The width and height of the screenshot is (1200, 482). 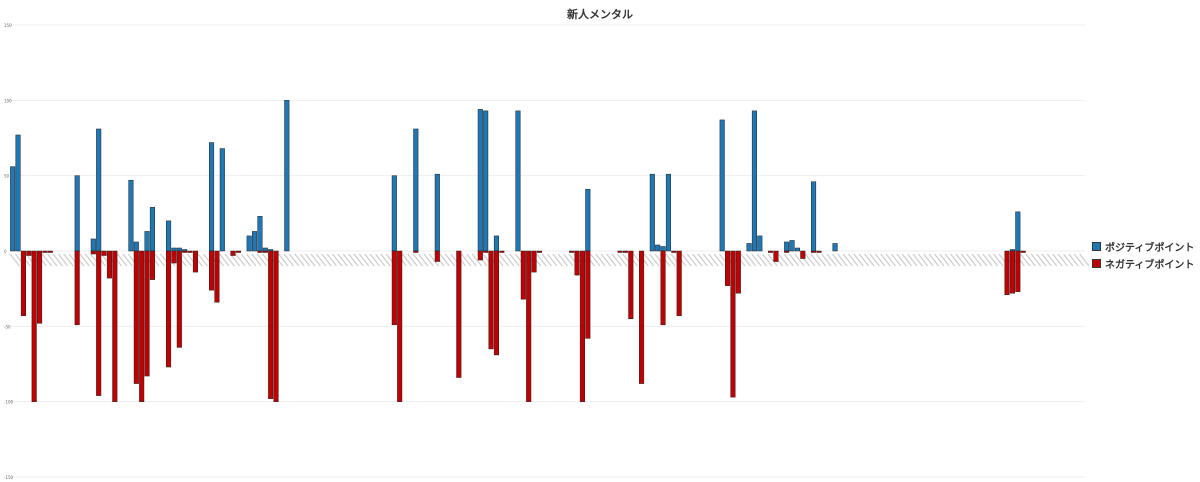 What do you see at coordinates (1143, 246) in the screenshot?
I see `legend-item-positive: ポジティブポイント` at bounding box center [1143, 246].